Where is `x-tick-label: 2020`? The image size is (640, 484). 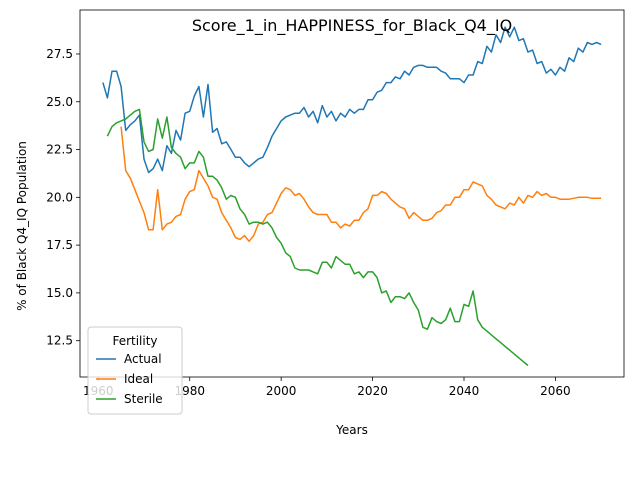 x-tick-label: 2020 is located at coordinates (372, 391).